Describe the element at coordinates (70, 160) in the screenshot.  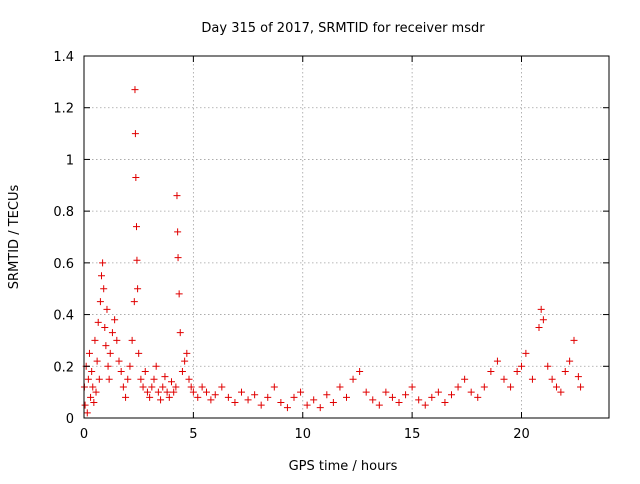
I see `y-tick-label: 1` at that location.